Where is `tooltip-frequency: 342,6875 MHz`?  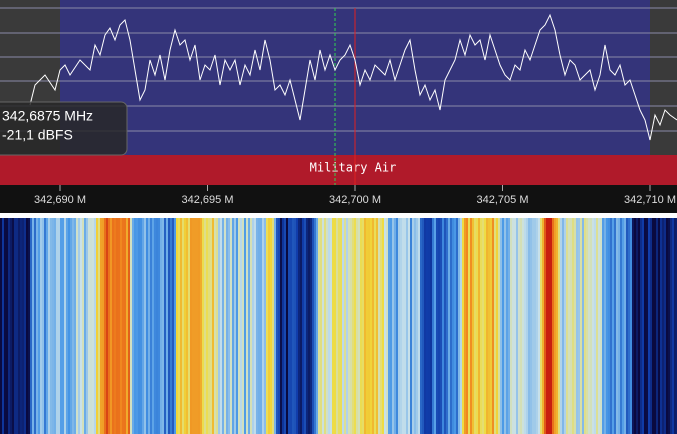
tooltip-frequency: 342,6875 MHz is located at coordinates (47, 116).